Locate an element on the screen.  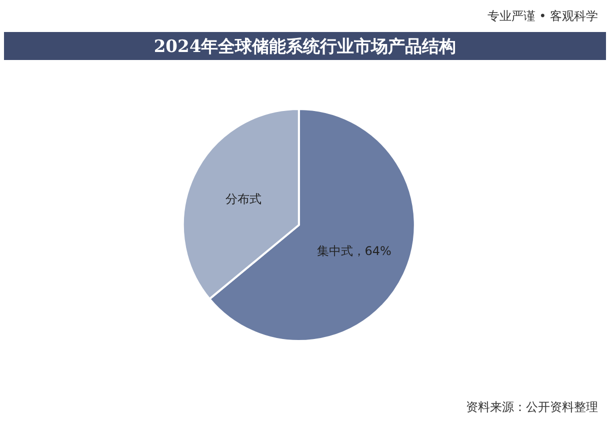
text: 专业严谨 • 客观科学 is located at coordinates (542, 16).